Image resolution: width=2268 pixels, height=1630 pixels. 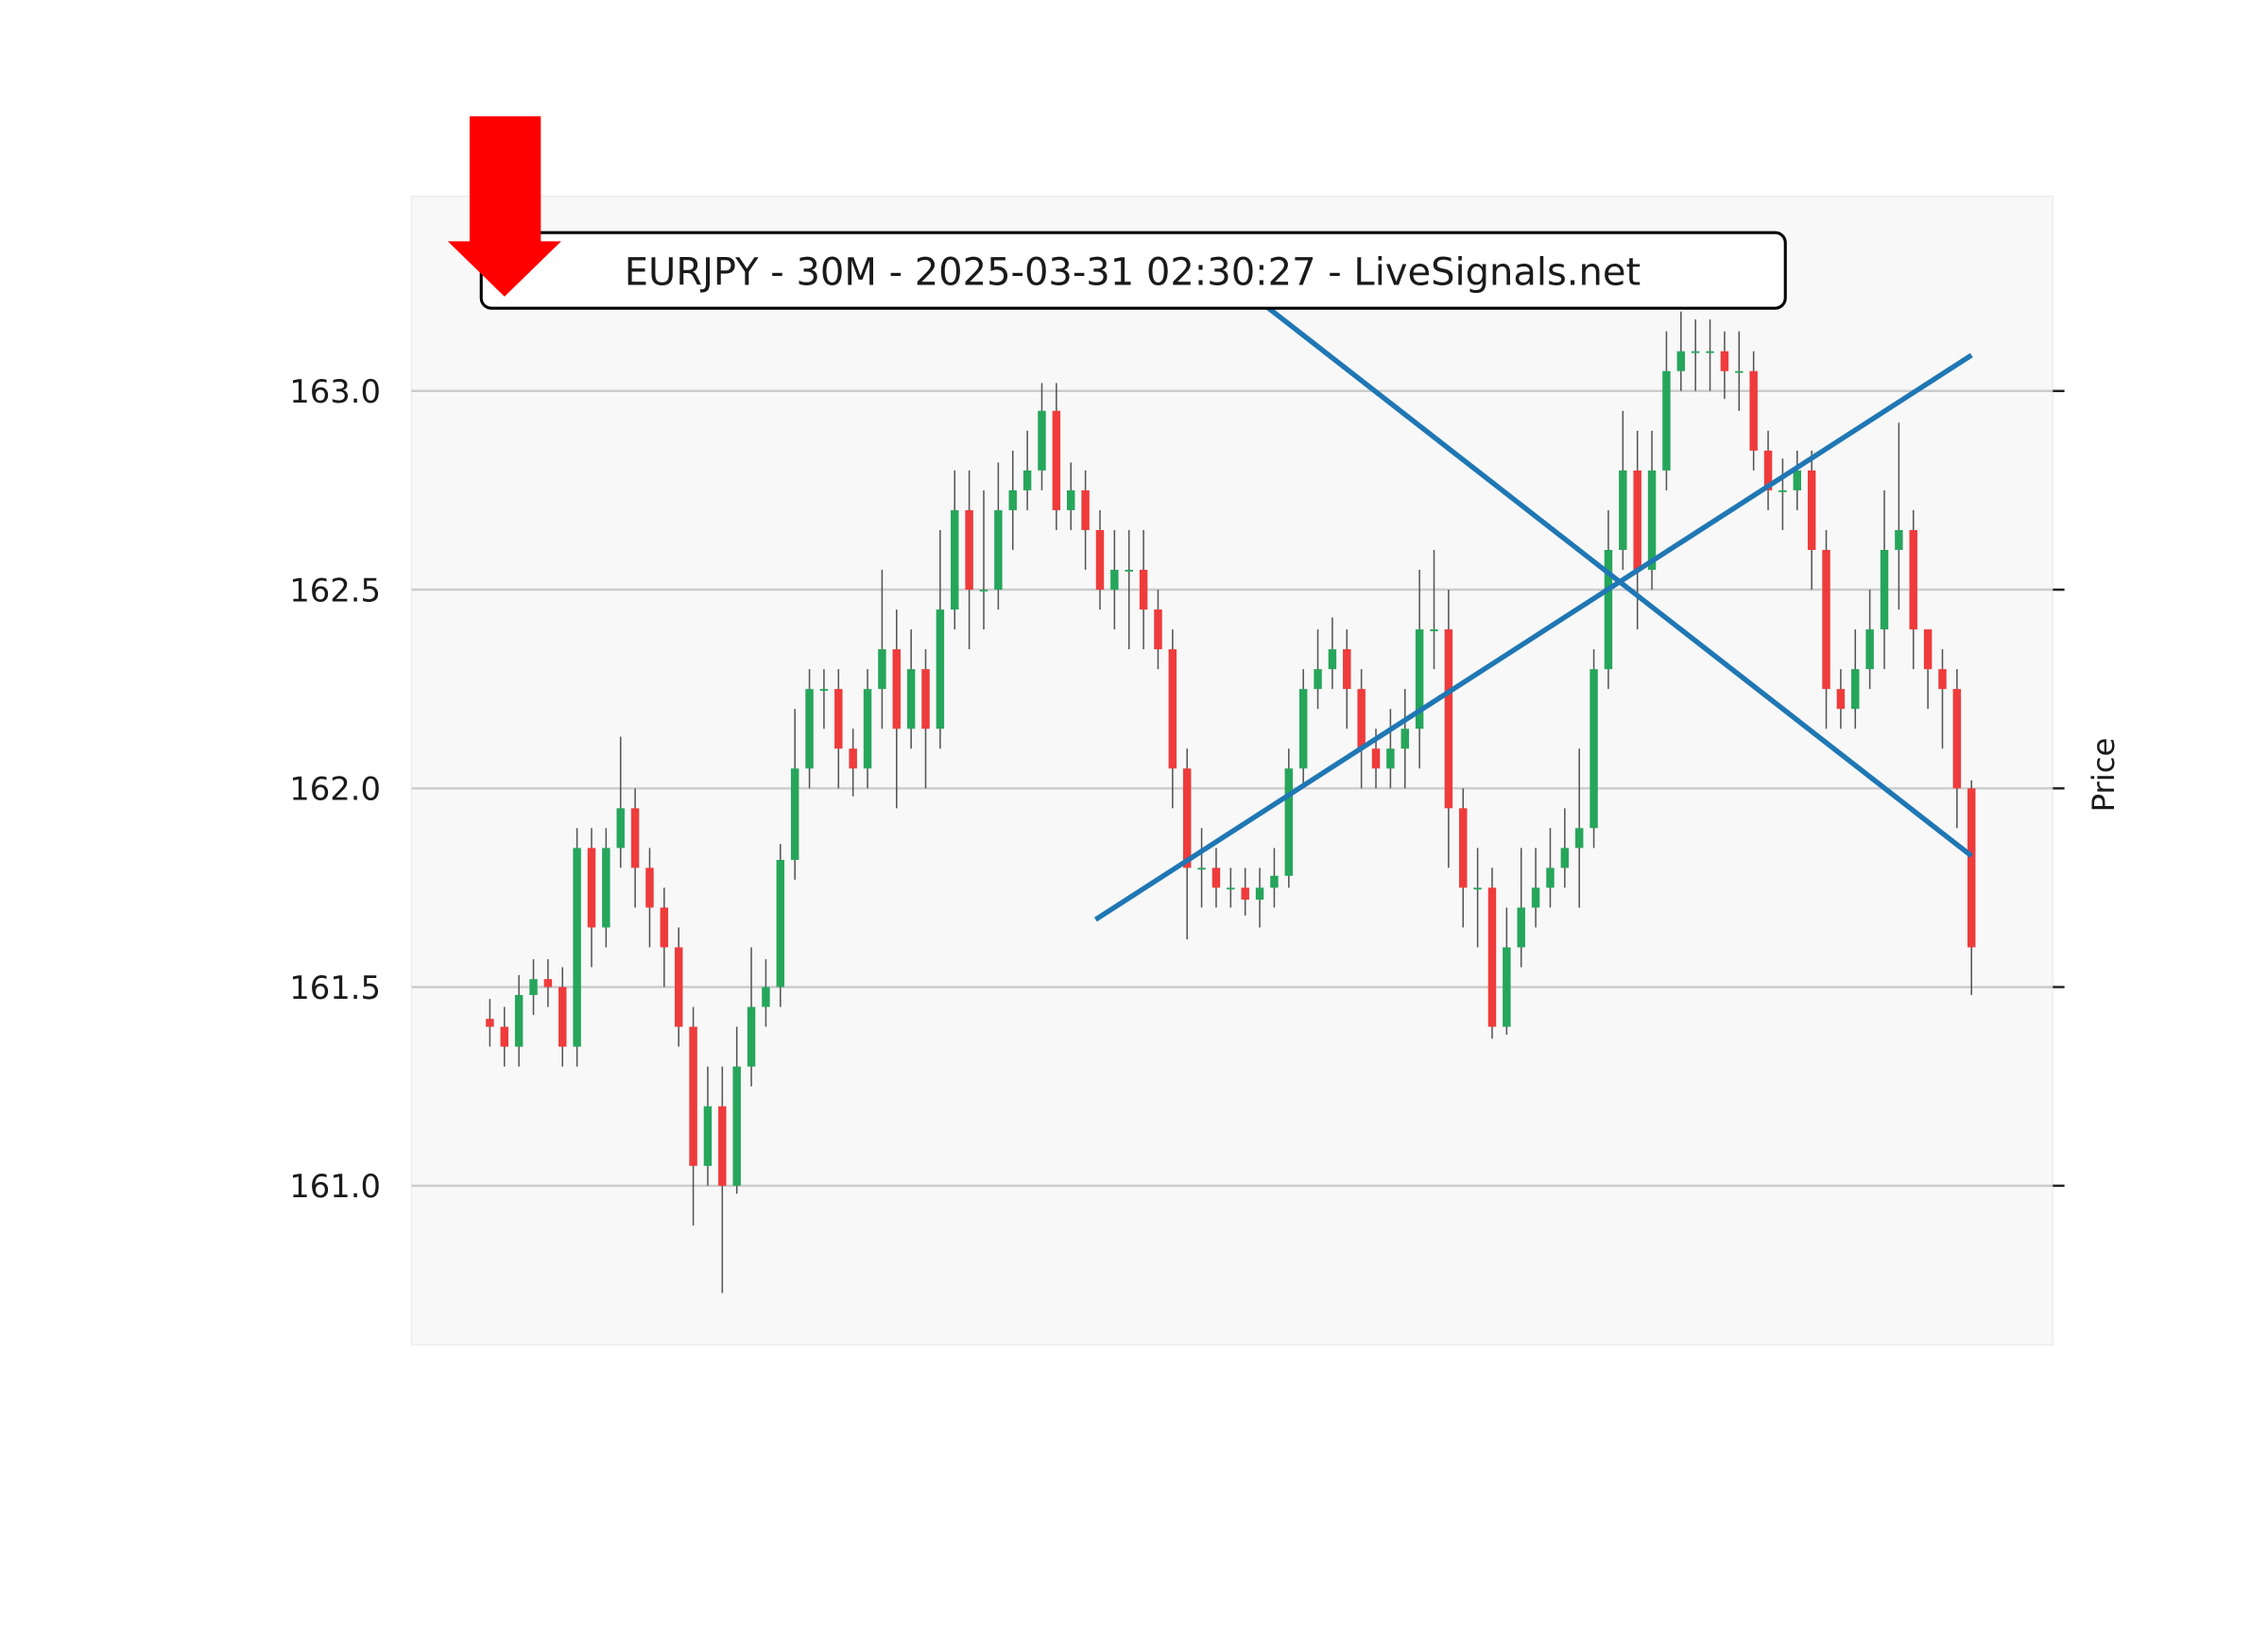 I want to click on y-axis-label: Price, so click(x=2104, y=776).